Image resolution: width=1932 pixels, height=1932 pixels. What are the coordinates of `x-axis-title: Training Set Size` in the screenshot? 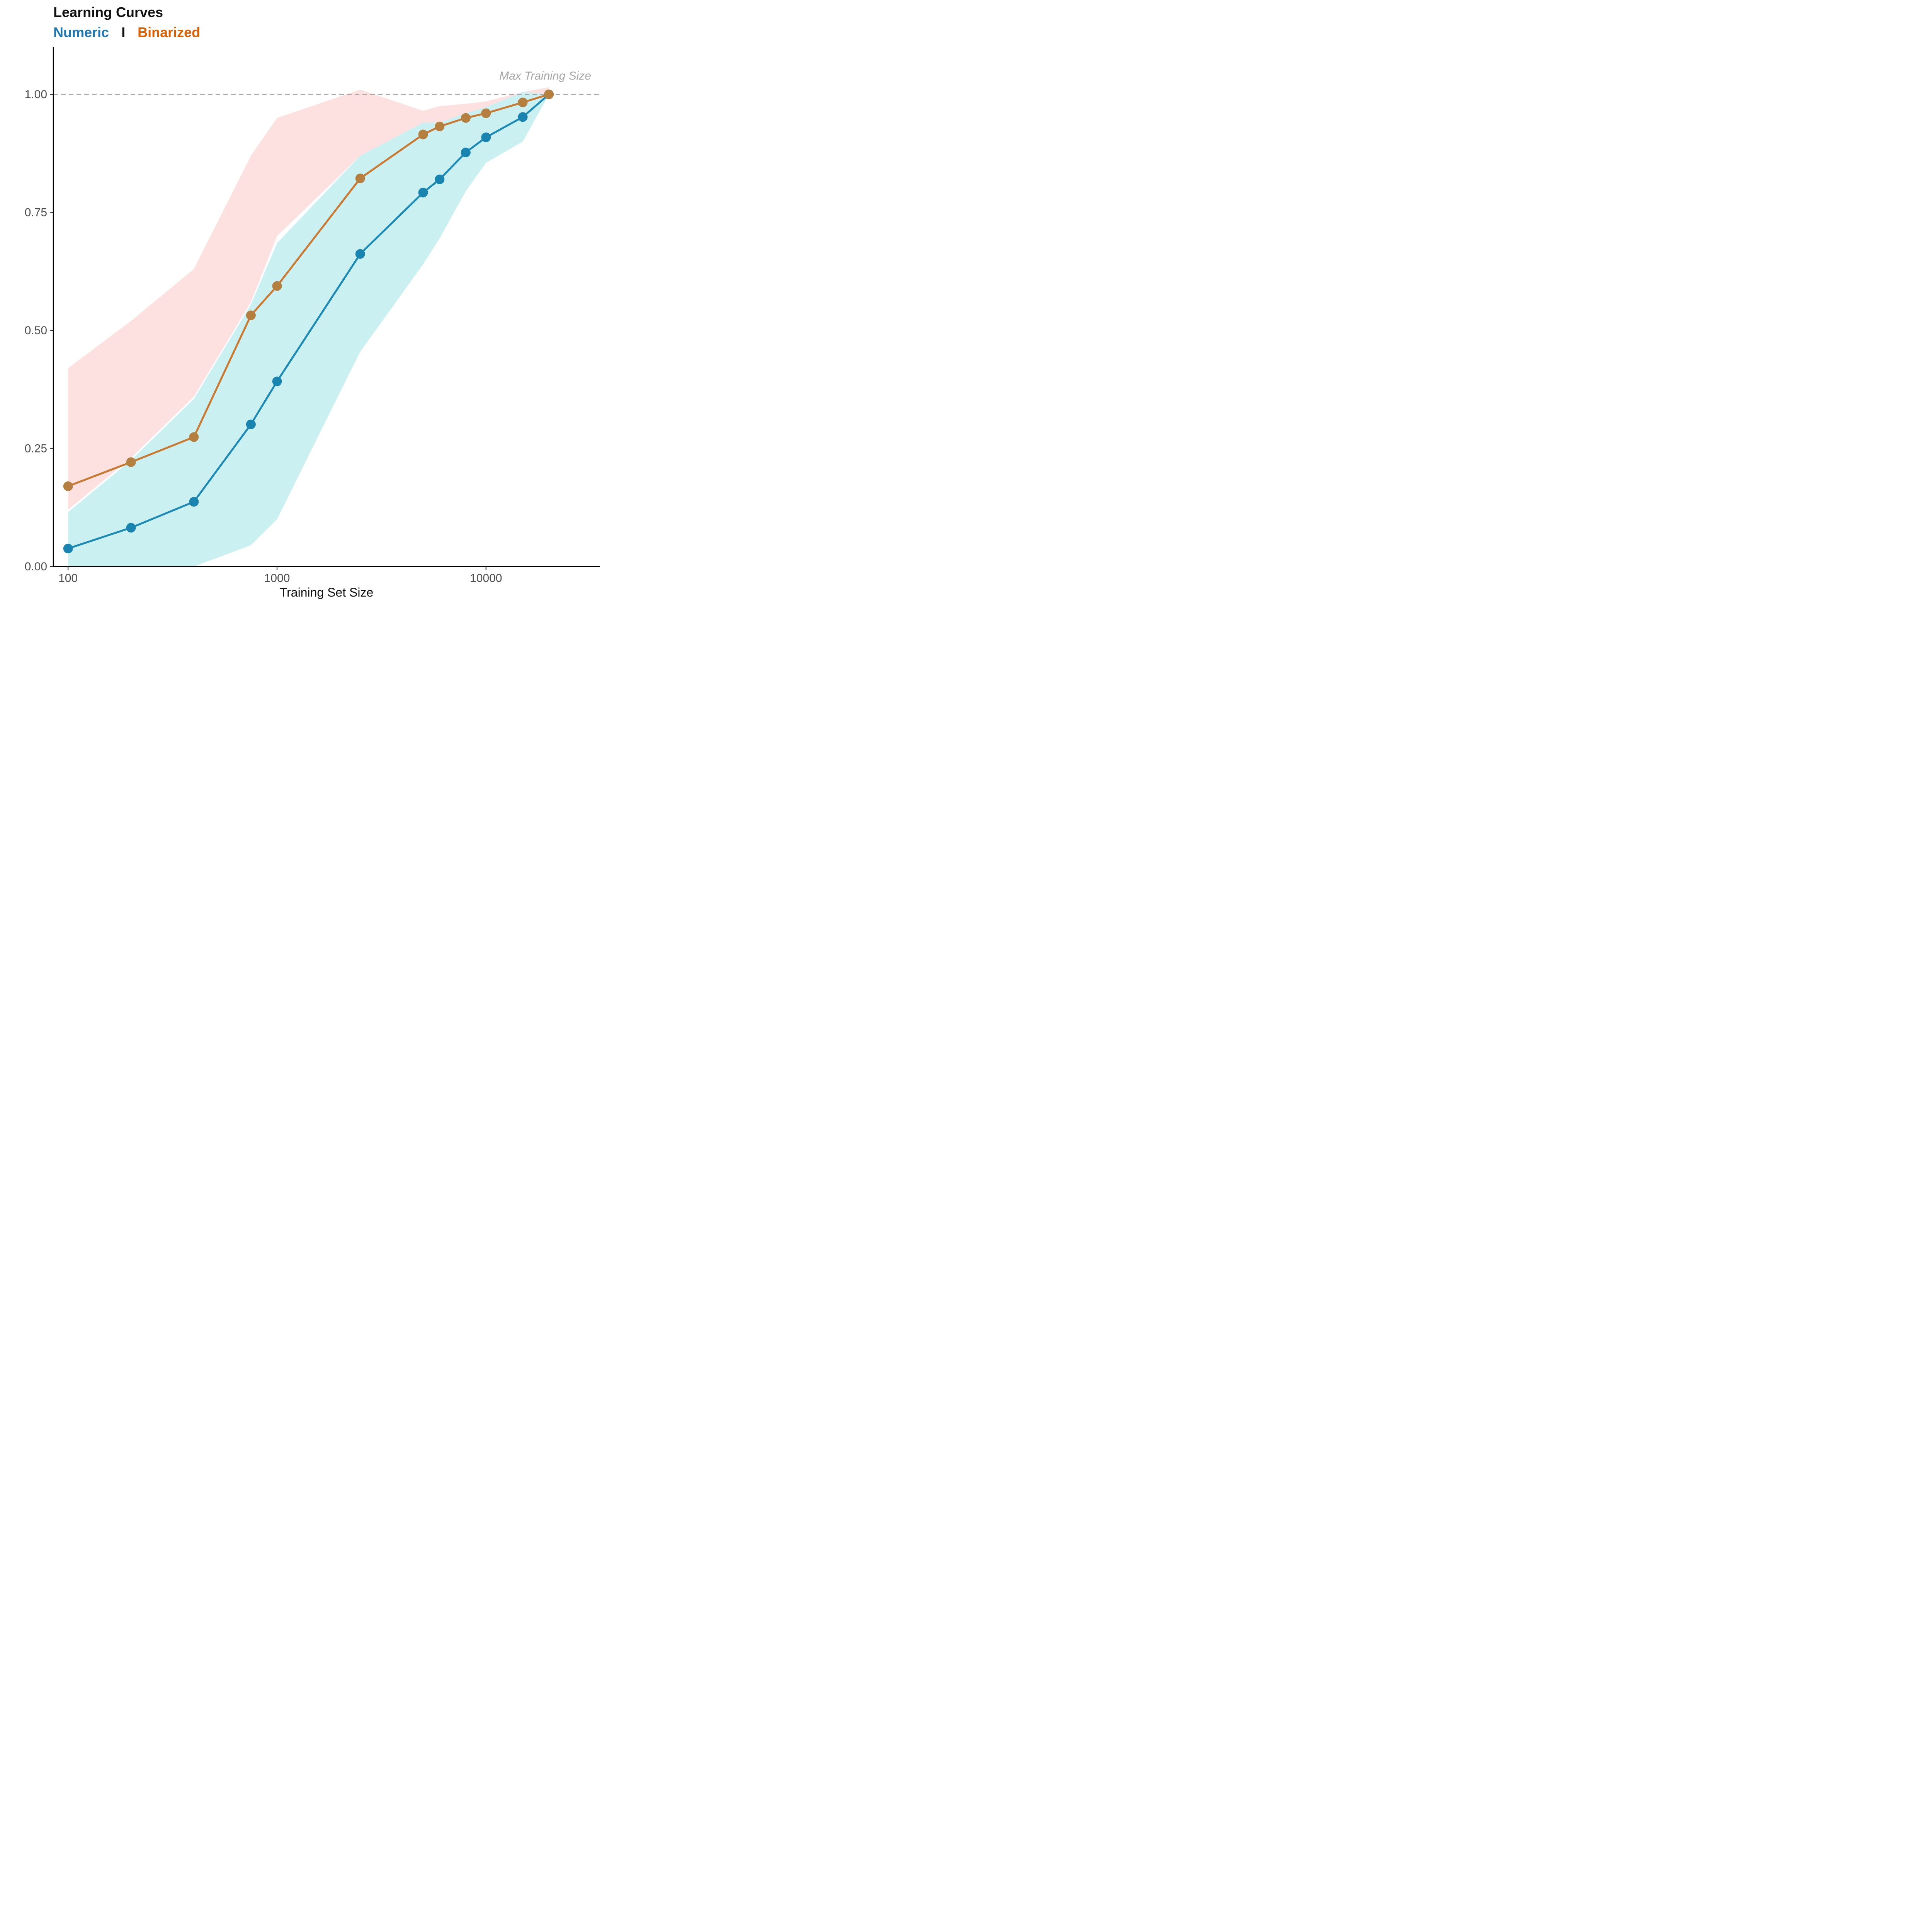 It's located at (326, 592).